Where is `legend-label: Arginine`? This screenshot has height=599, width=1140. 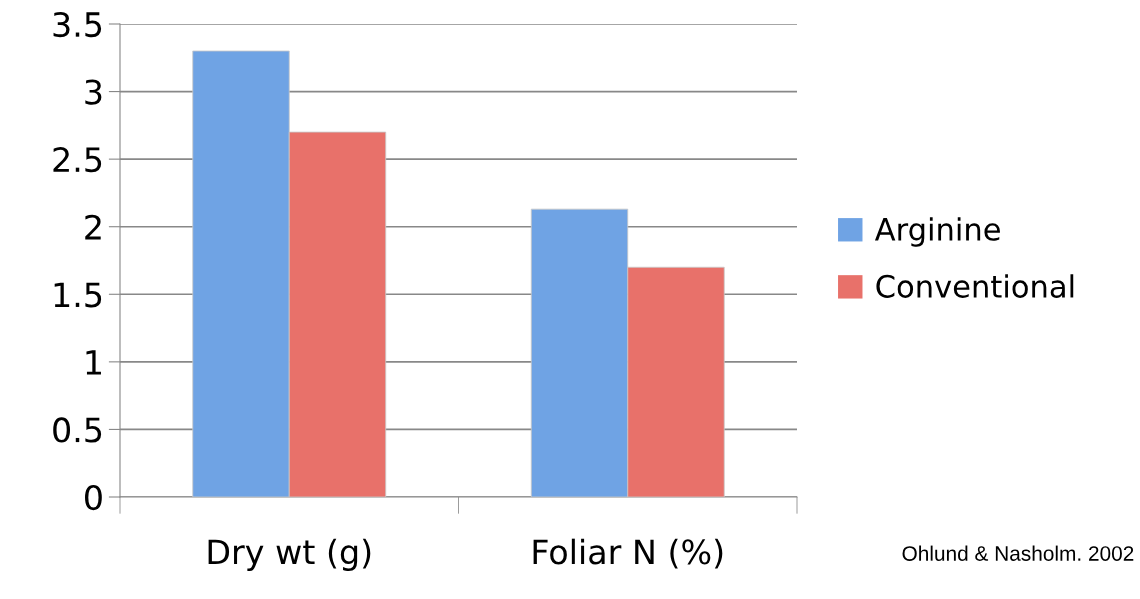
legend-label: Arginine is located at coordinates (937, 232).